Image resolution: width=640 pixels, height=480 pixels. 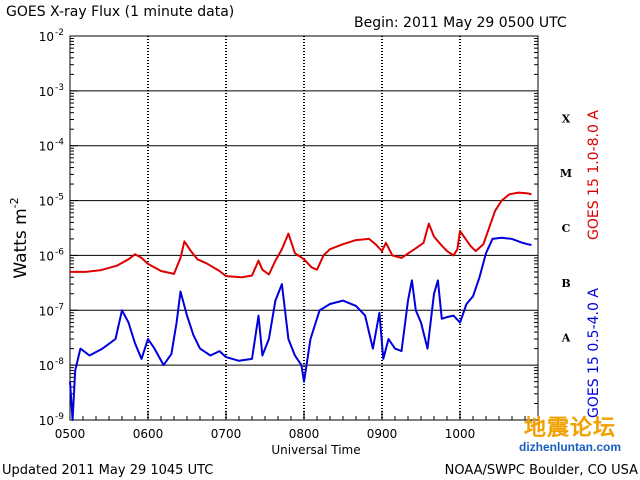 I want to click on watermark-chinese-text: 地震论坛, so click(x=569, y=427).